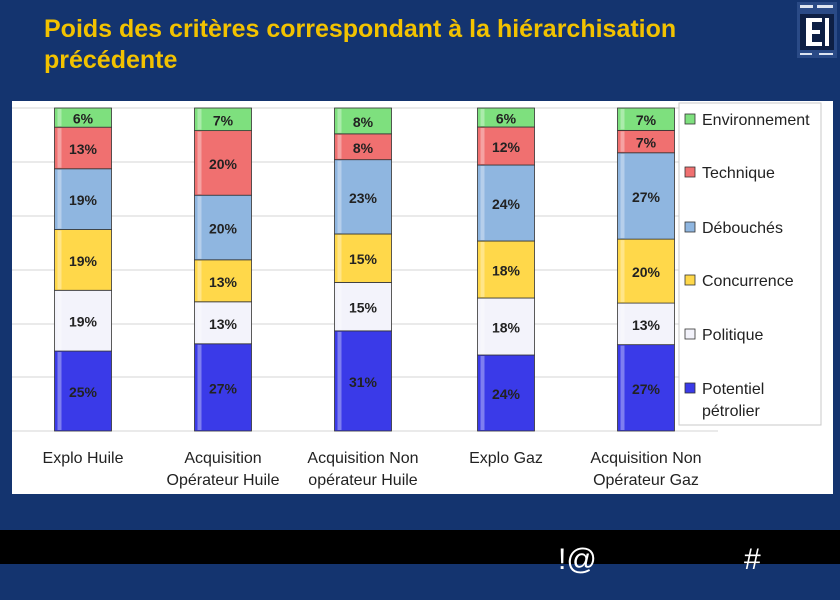 This screenshot has width=840, height=600. I want to click on legend-swatch-debouches, so click(690, 227).